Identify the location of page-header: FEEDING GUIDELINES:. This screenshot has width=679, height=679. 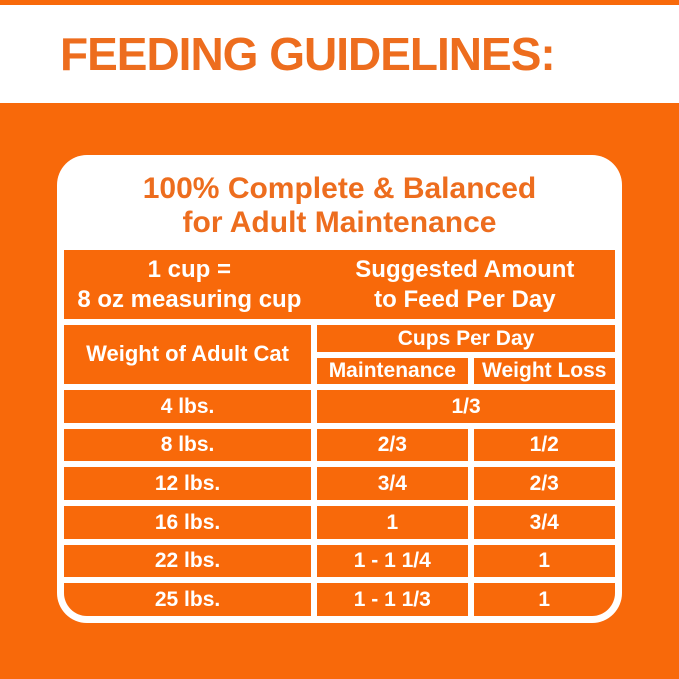
(339, 54).